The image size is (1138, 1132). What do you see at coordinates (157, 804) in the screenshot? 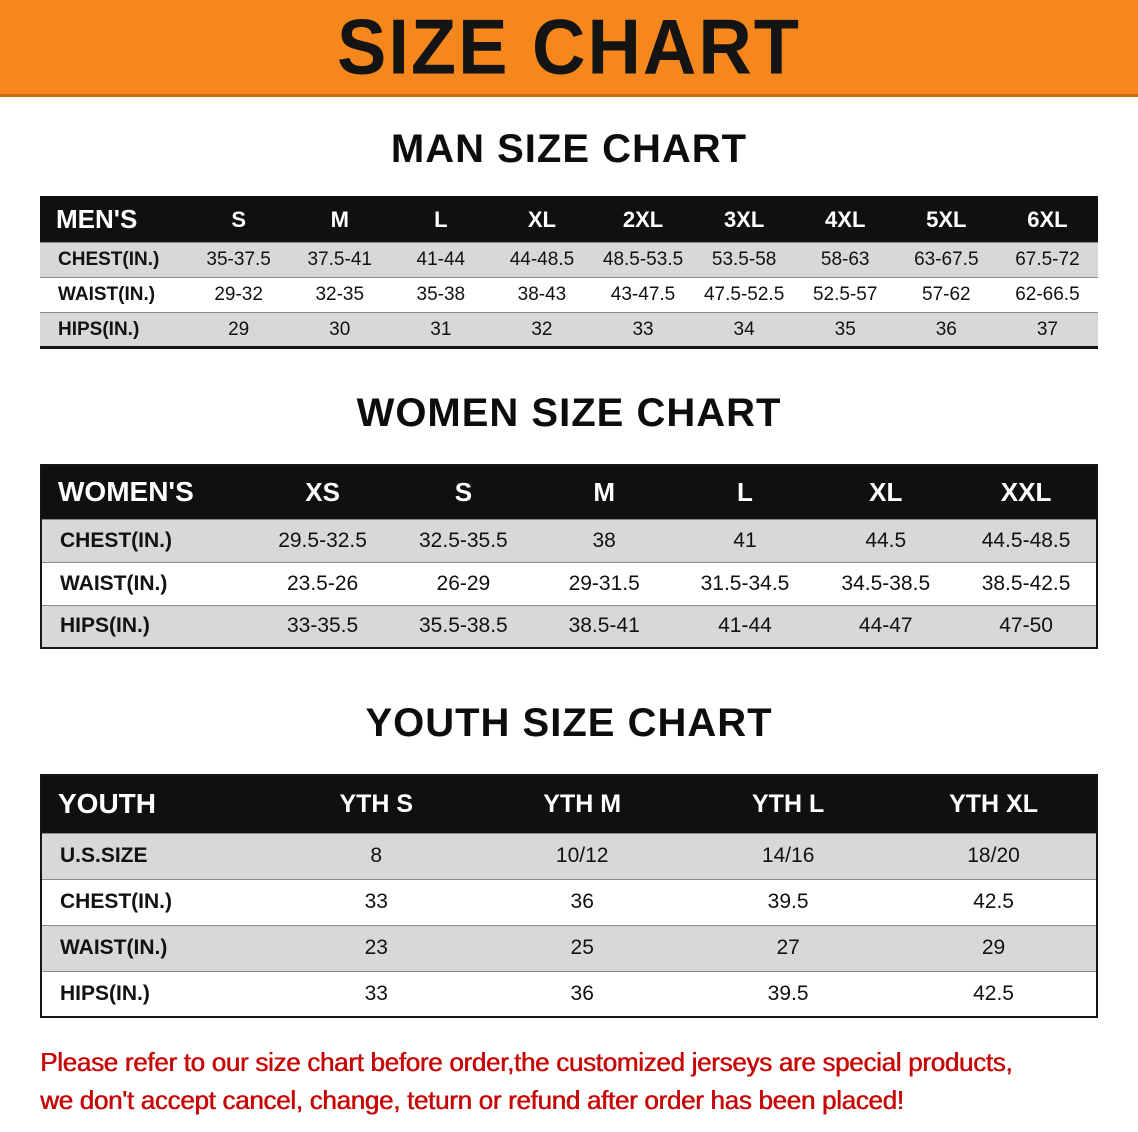
I see `corner-header: YOUTH` at bounding box center [157, 804].